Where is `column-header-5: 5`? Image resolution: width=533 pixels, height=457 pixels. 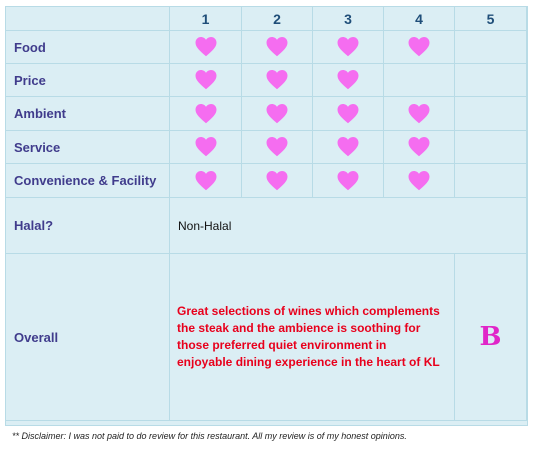 column-header-5: 5 is located at coordinates (491, 19).